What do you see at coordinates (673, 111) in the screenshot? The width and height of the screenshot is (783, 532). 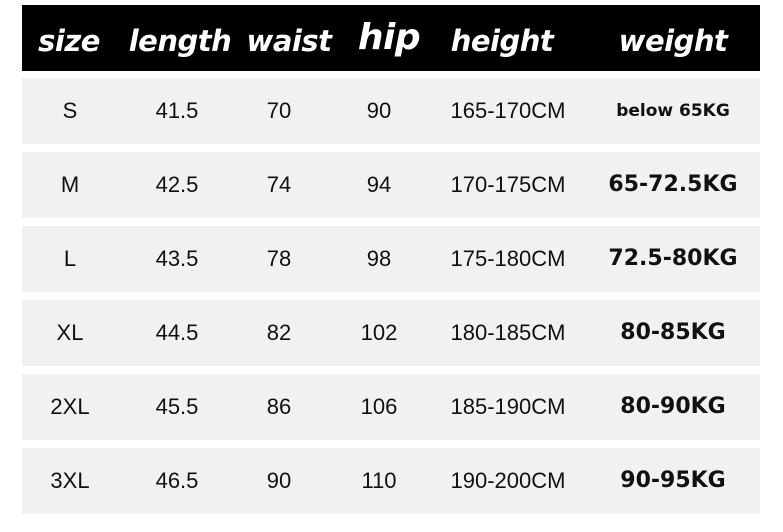 I see `cell-weight: below 65KG` at bounding box center [673, 111].